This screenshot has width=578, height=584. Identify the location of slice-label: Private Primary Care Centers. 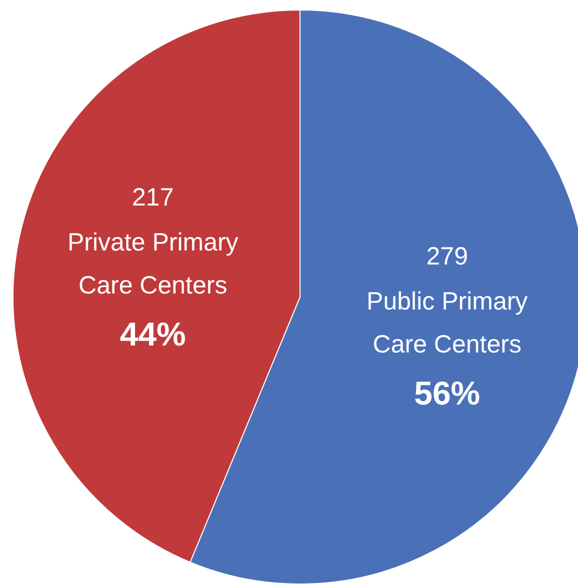
(153, 264).